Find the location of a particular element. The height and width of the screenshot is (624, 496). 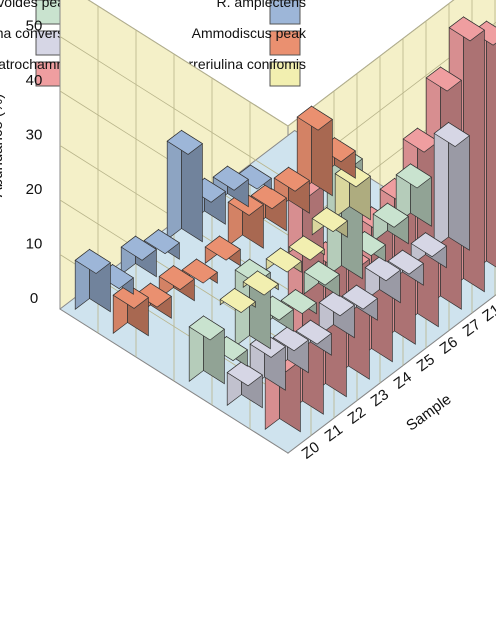

z-axis-title: Abundance (%) is located at coordinates (3, 145).